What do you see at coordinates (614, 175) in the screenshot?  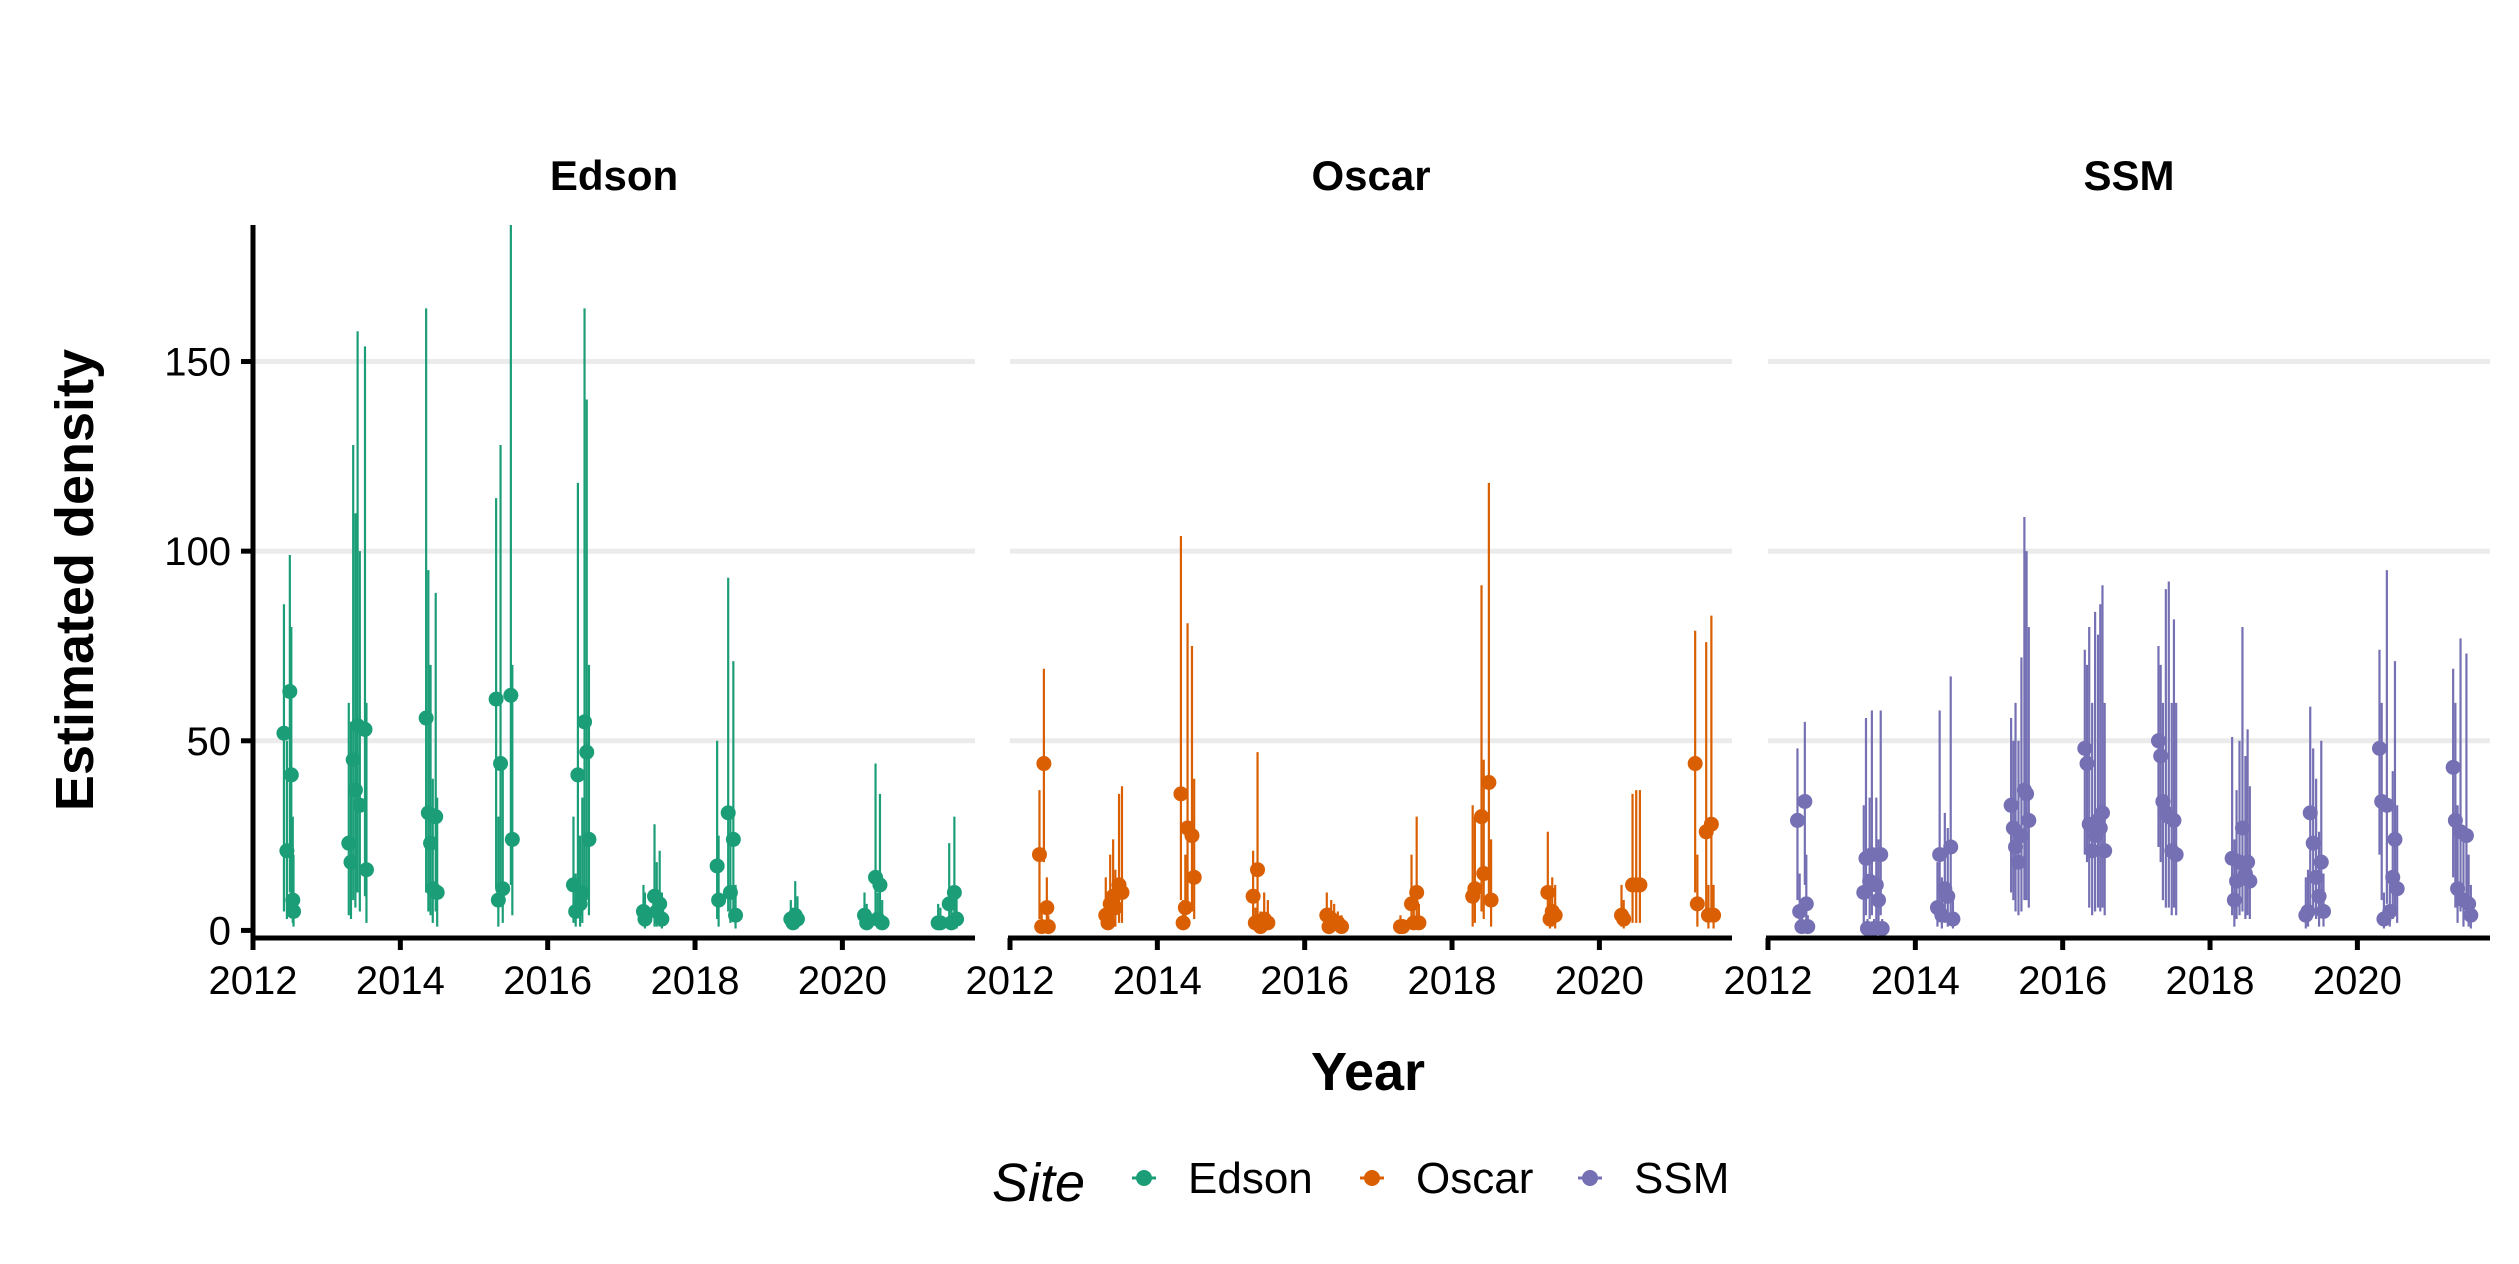 I see `panel-title: Edson` at bounding box center [614, 175].